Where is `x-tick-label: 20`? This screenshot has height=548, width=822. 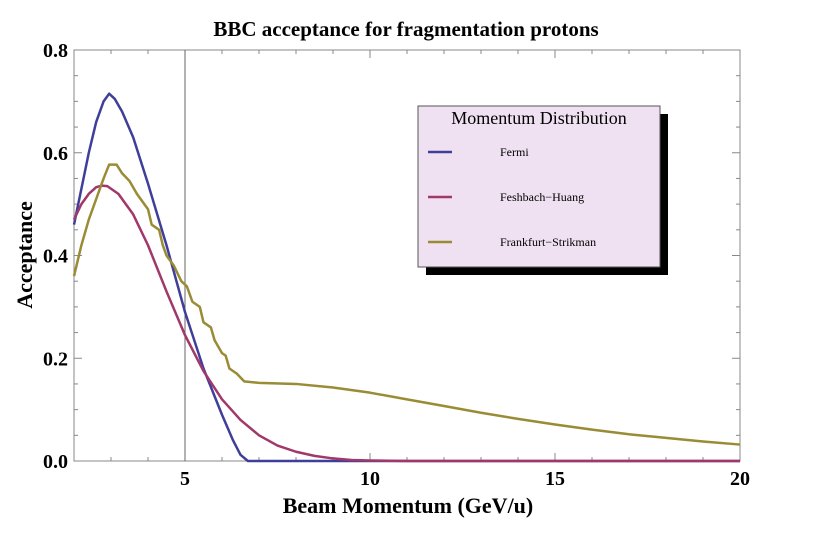
x-tick-label: 20 is located at coordinates (740, 479).